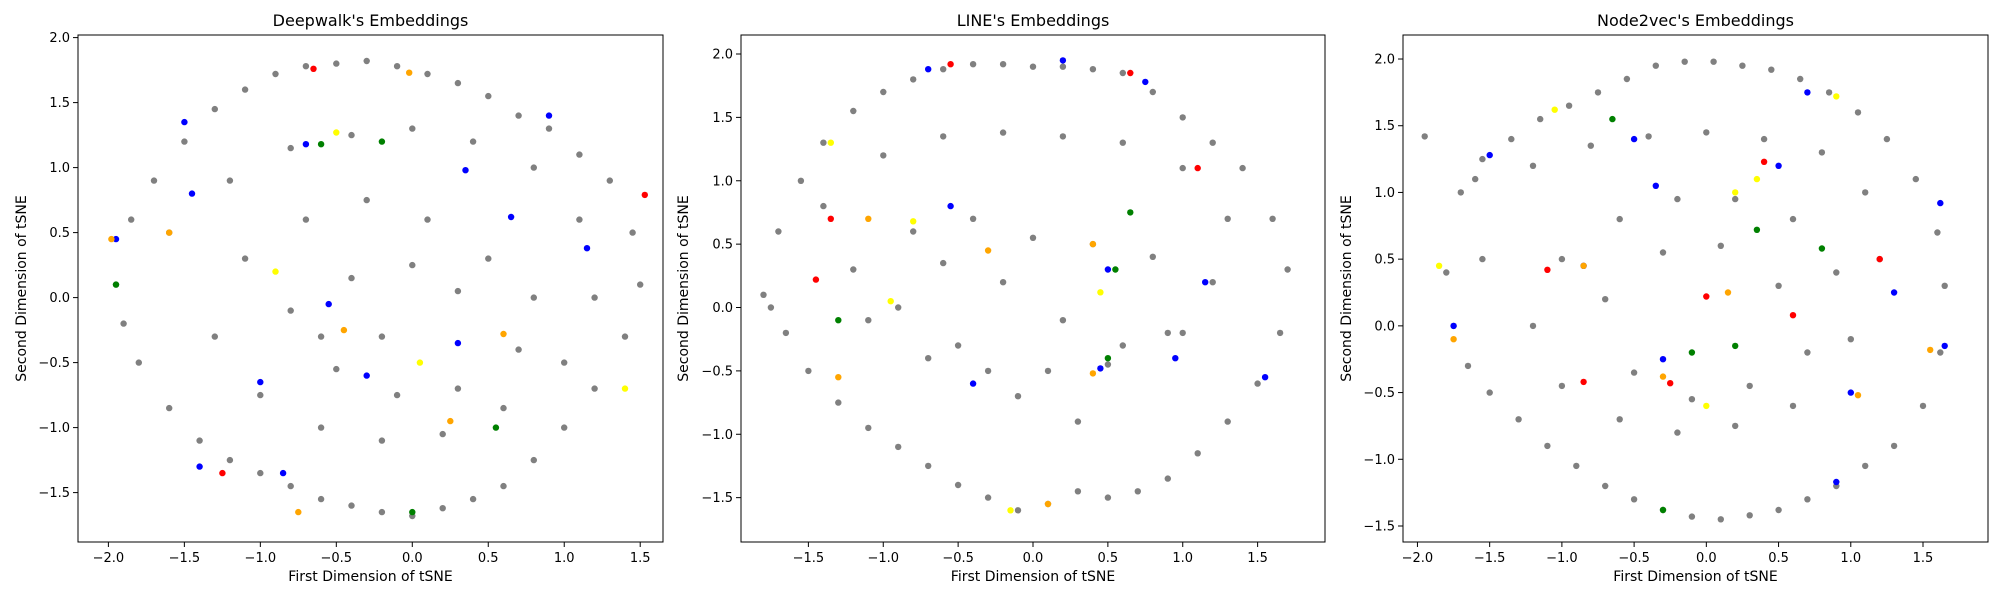 The height and width of the screenshot is (600, 2000). I want to click on y-tick-label: 1.0, so click(59, 168).